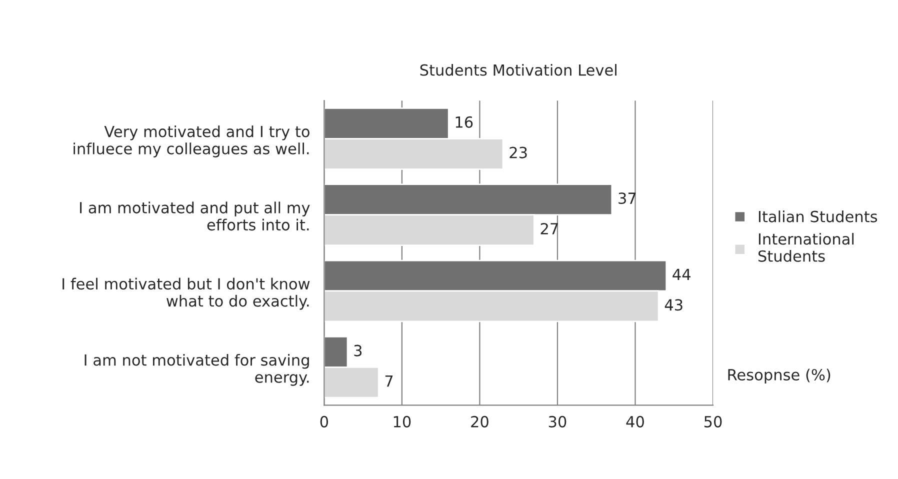 Image resolution: width=898 pixels, height=479 pixels. What do you see at coordinates (389, 381) in the screenshot?
I see `data-label: 7` at bounding box center [389, 381].